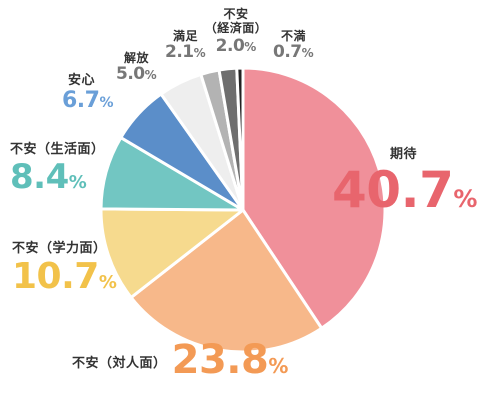  I want to click on percent-sign-keizai: %, so click(250, 46).